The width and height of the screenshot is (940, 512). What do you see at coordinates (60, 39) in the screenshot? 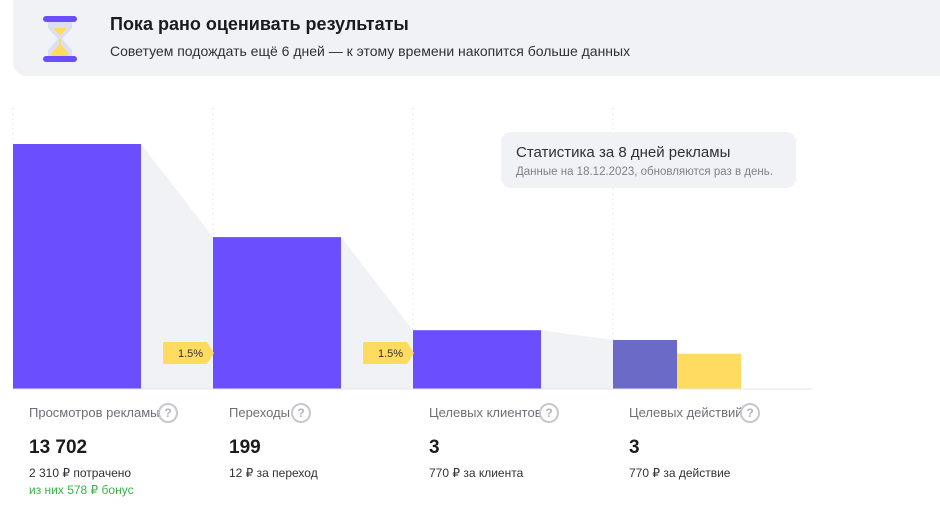
I see `hourglass-icon` at bounding box center [60, 39].